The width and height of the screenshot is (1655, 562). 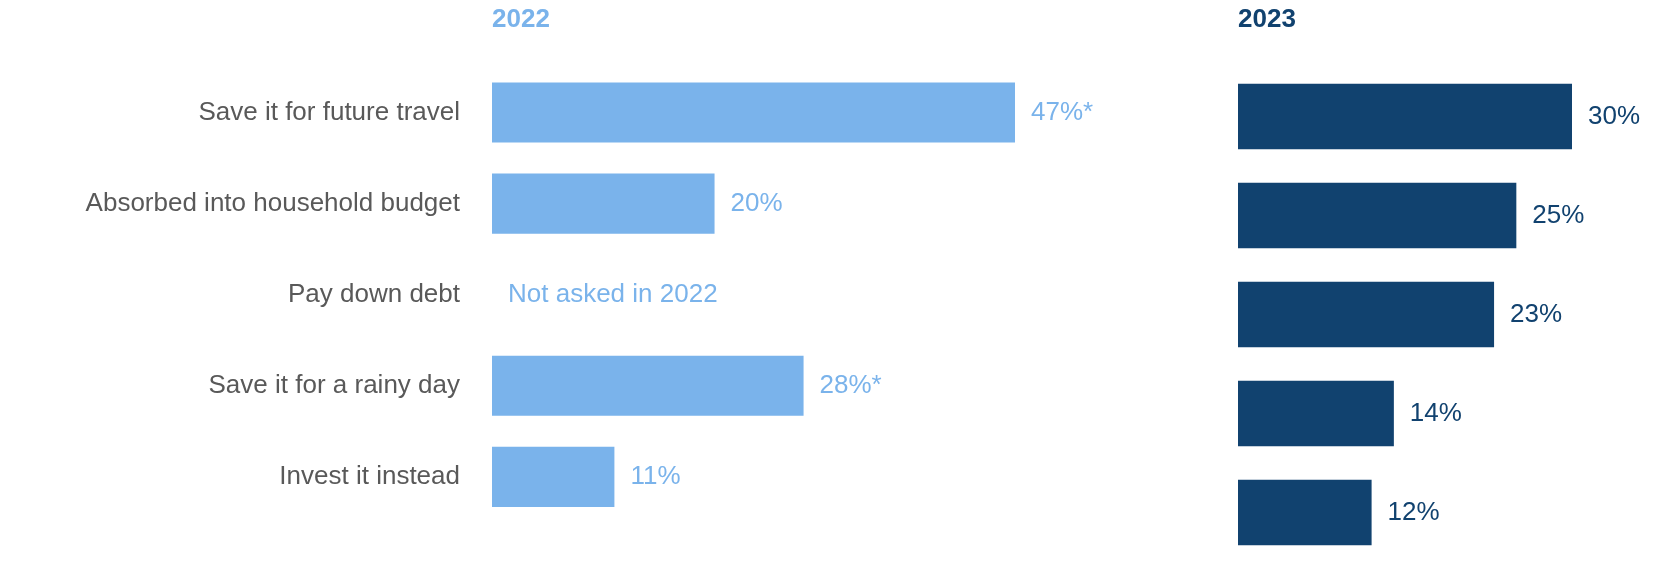 I want to click on data-label: 14%, so click(x=1435, y=411).